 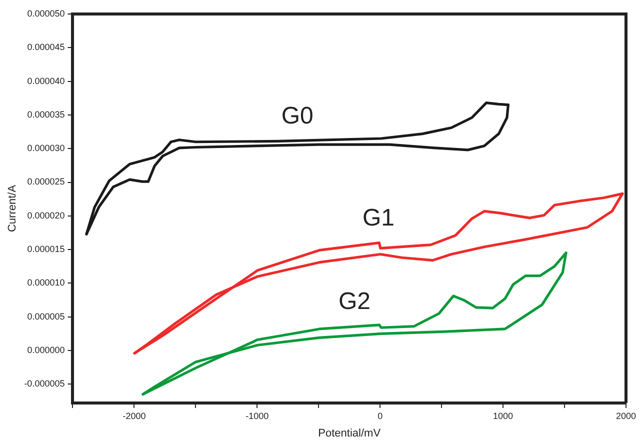 I want to click on series-label: G2, so click(x=354, y=302).